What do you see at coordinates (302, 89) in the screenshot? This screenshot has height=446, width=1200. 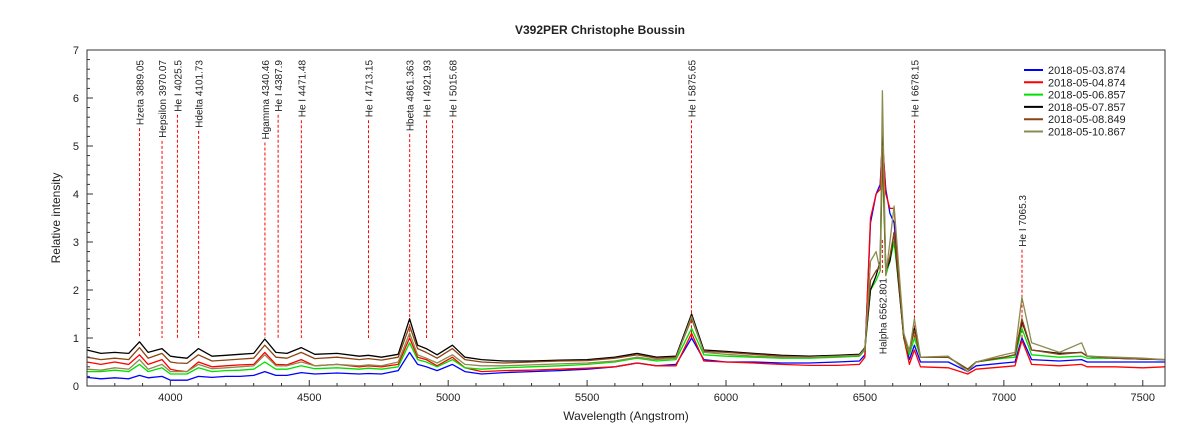 I see `marker-label: He I 4471.48` at bounding box center [302, 89].